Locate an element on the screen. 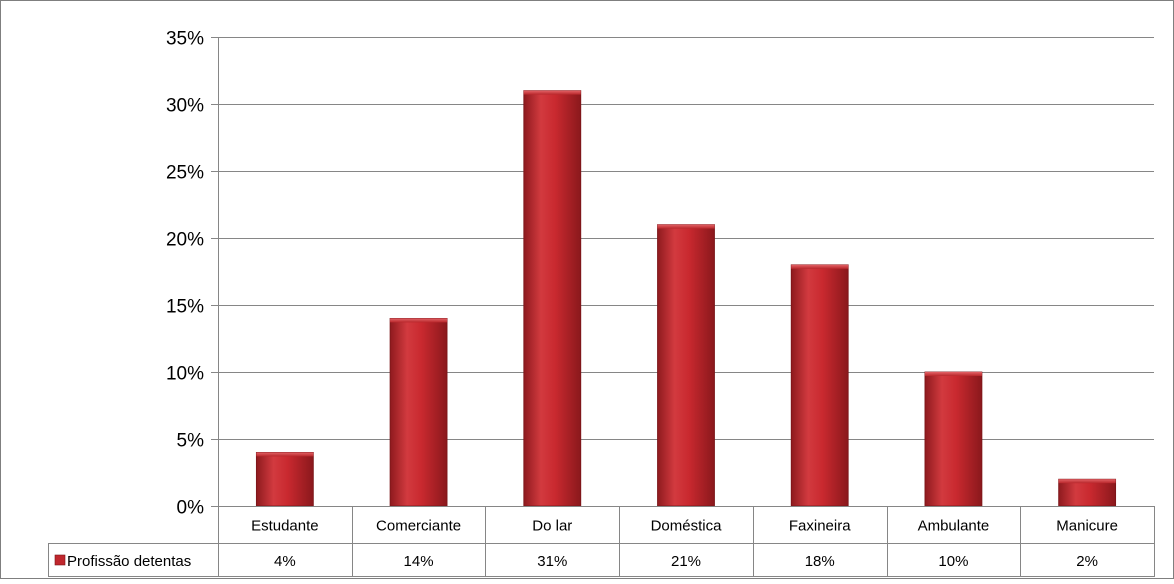 The height and width of the screenshot is (584, 1174). y-axis-tick-labels: 0% 5% 10% 15% 20% 25% 30% 35% is located at coordinates (185, 274).